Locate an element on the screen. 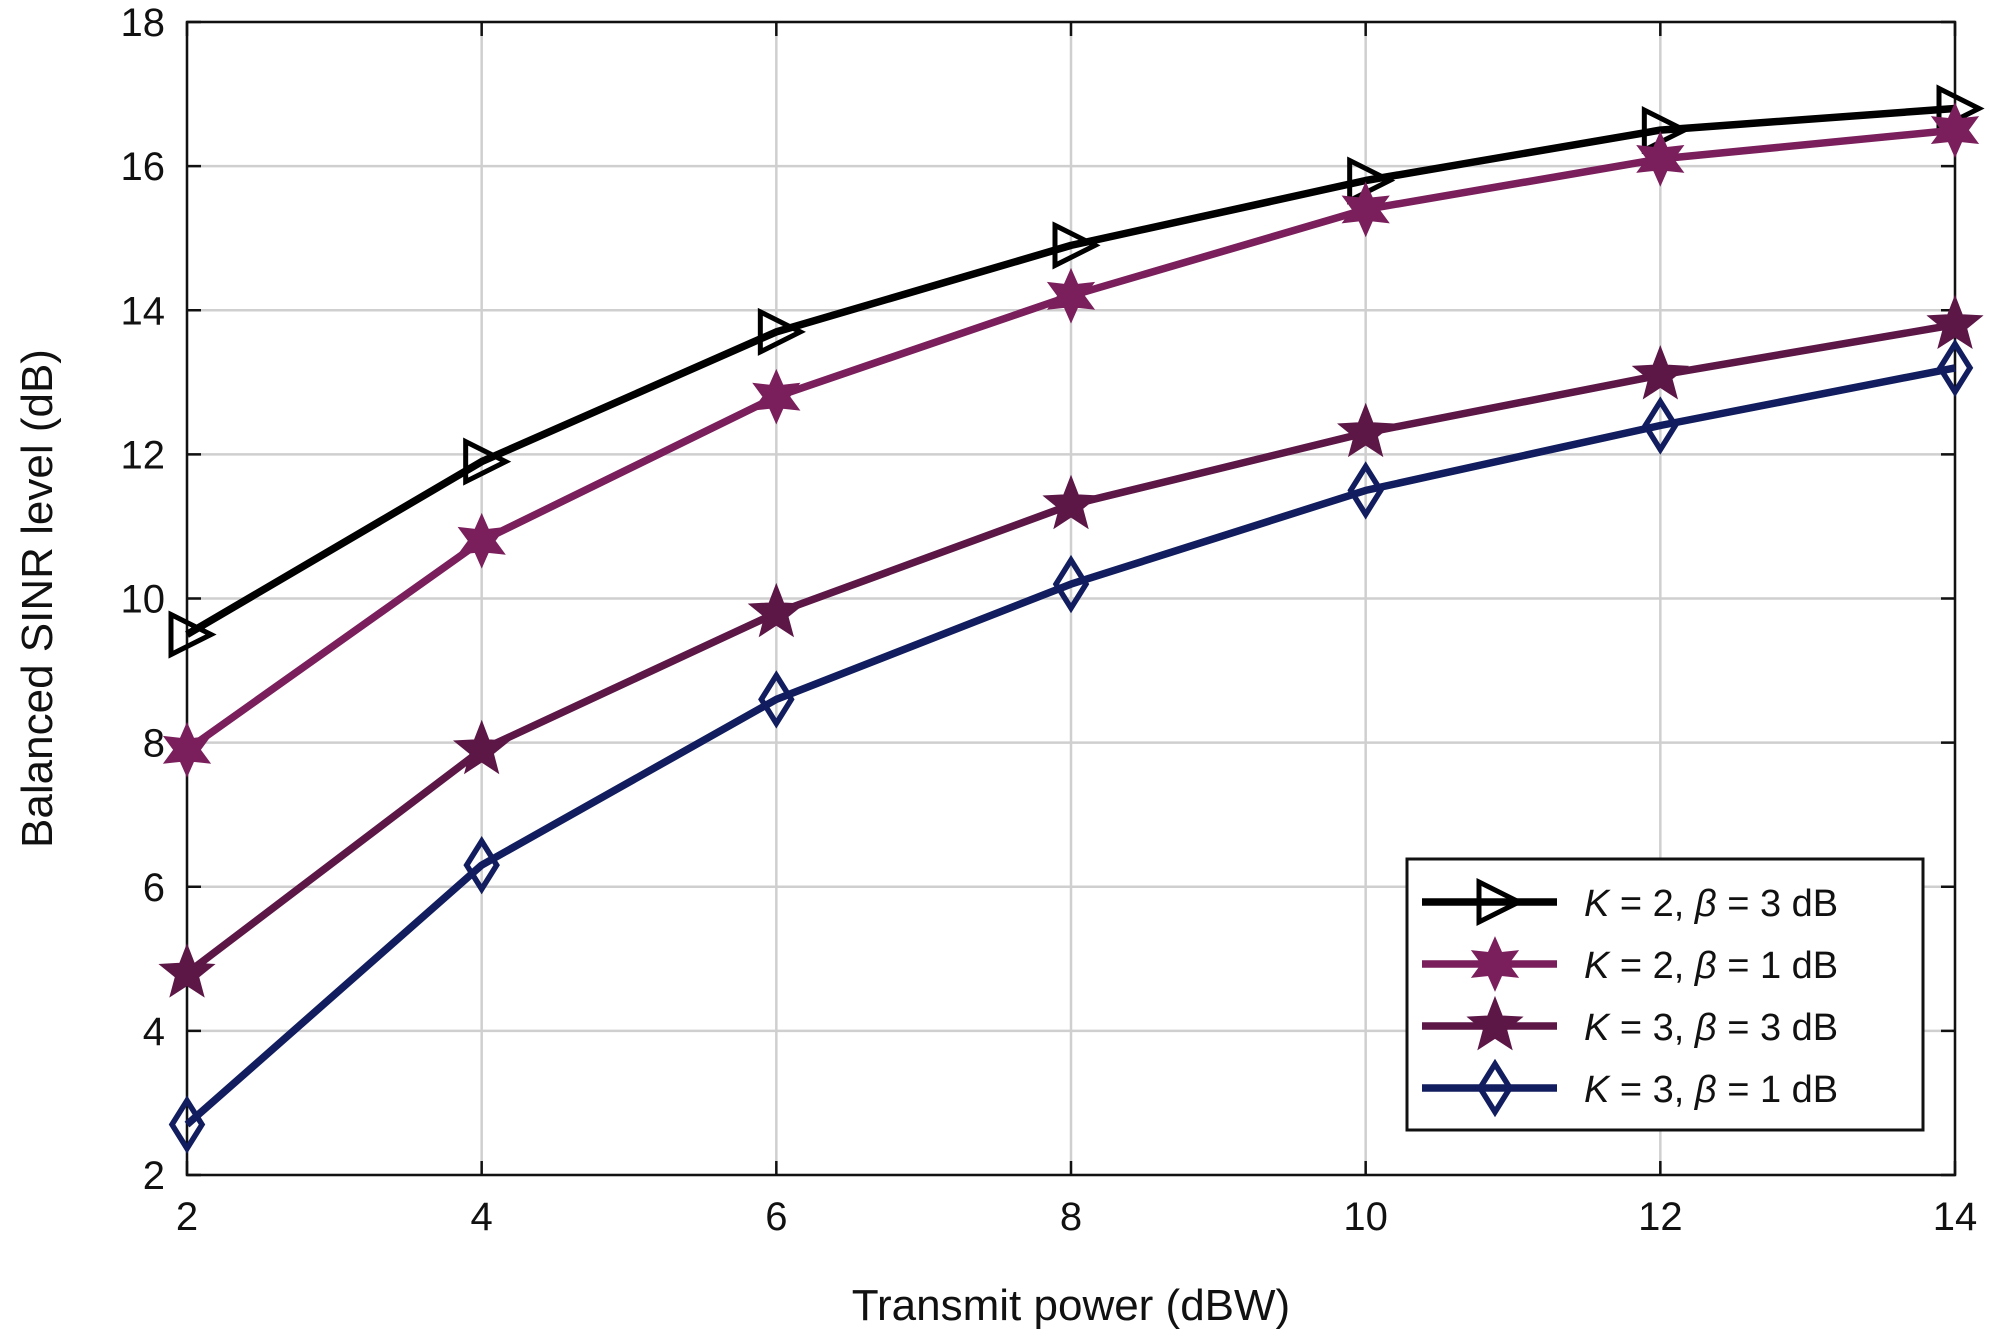 The height and width of the screenshot is (1336, 1990). x-tick-label: 12 is located at coordinates (1660, 1217).